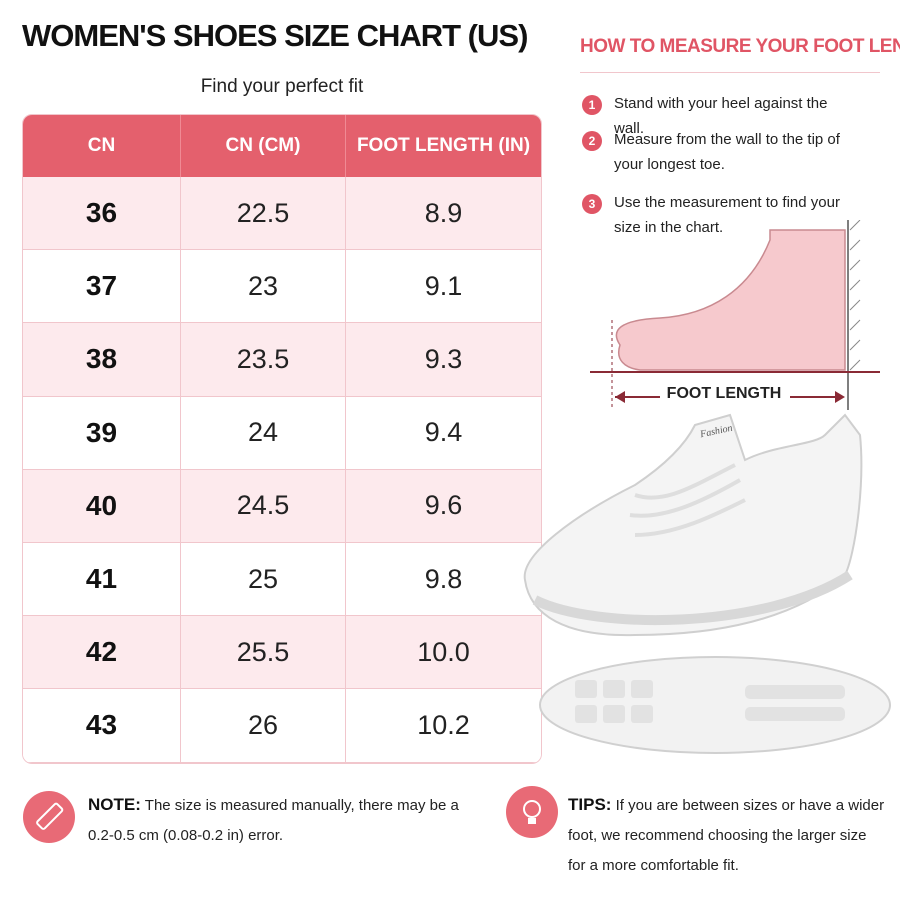 The width and height of the screenshot is (900, 900). I want to click on table-cell: 10.2, so click(443, 726).